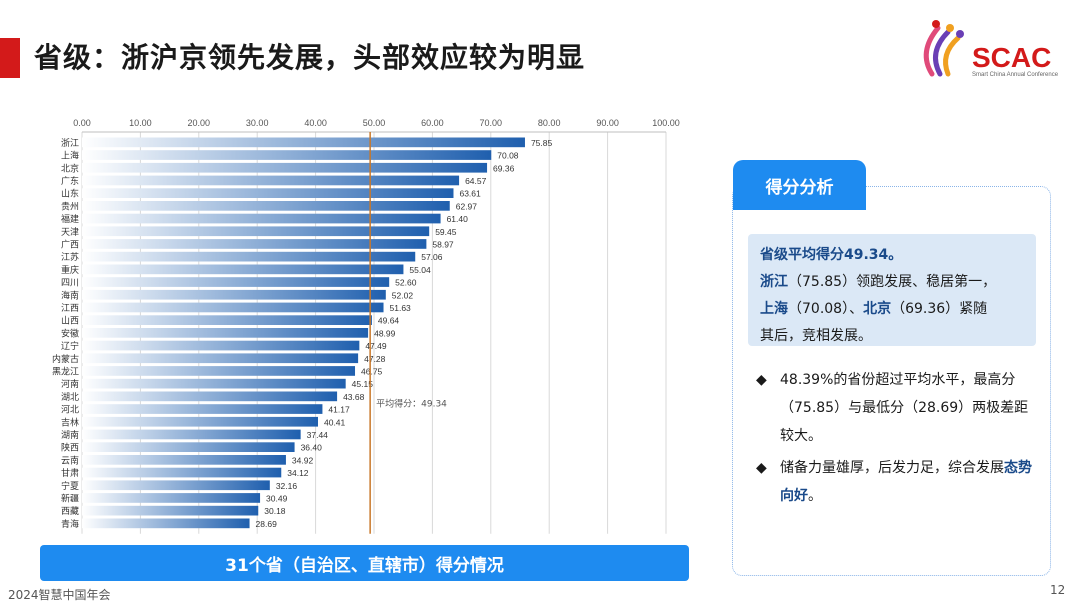  I want to click on value-label: 59.45, so click(446, 232).